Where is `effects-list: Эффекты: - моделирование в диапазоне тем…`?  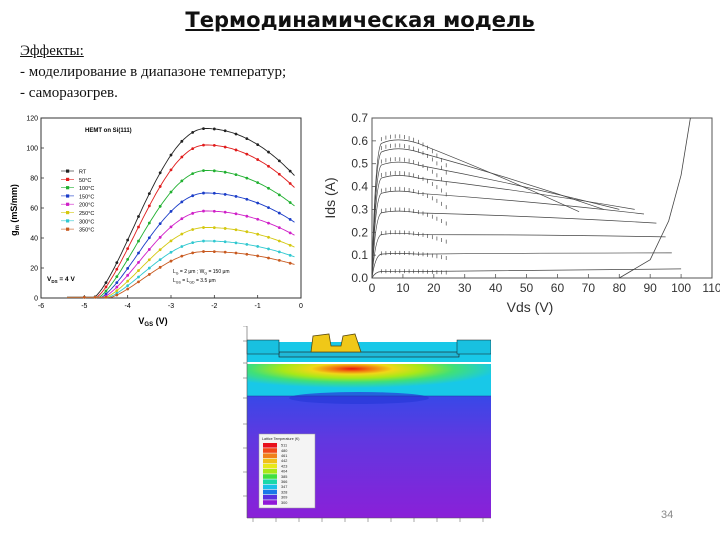
effects-list: Эффекты: - моделирование в диапазоне тем… is located at coordinates (153, 72).